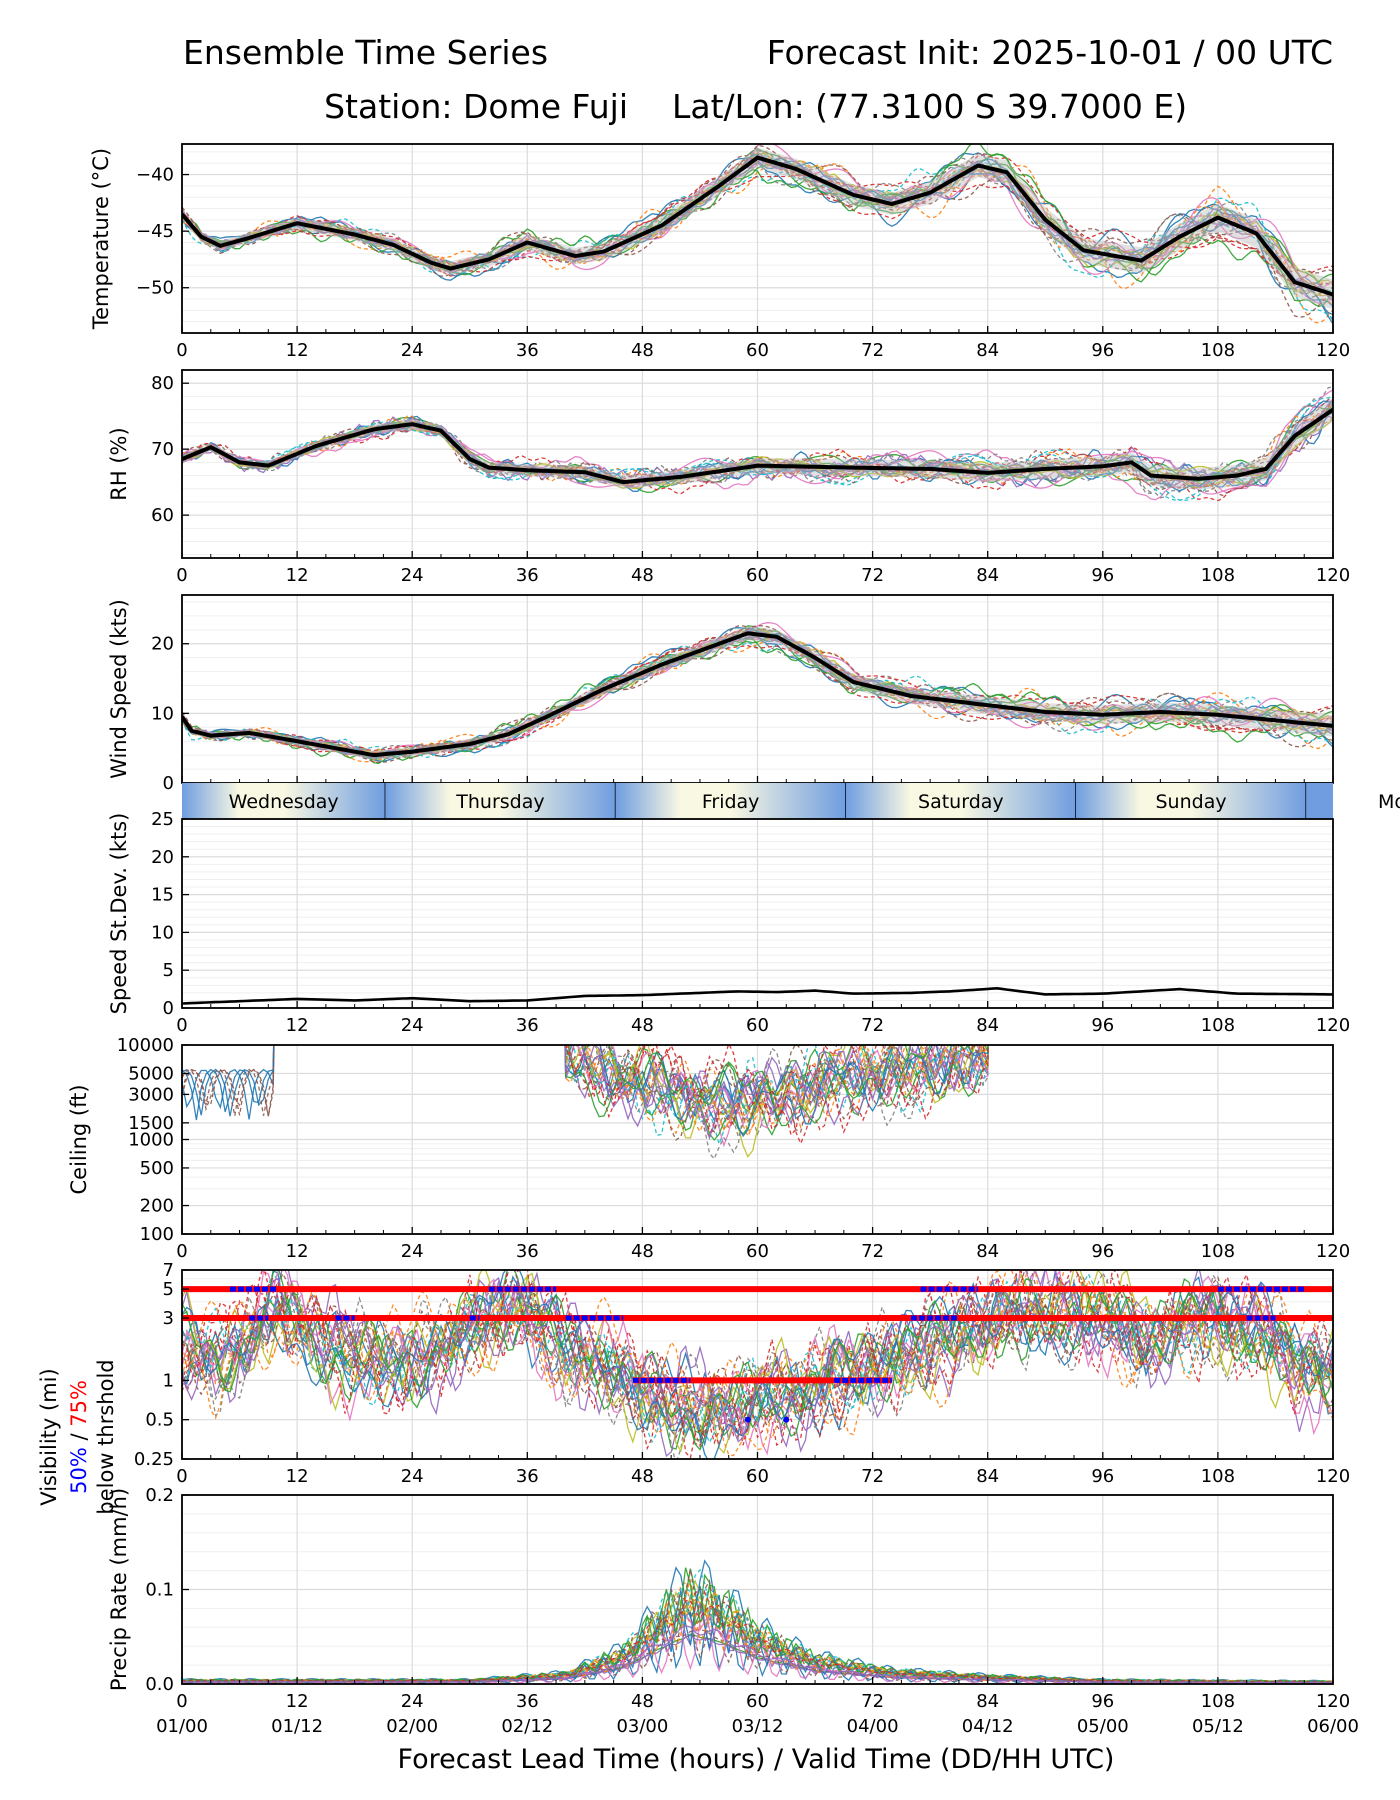 The width and height of the screenshot is (1400, 1800). What do you see at coordinates (159, 1495) in the screenshot?
I see `y-tick-label: 0.2` at bounding box center [159, 1495].